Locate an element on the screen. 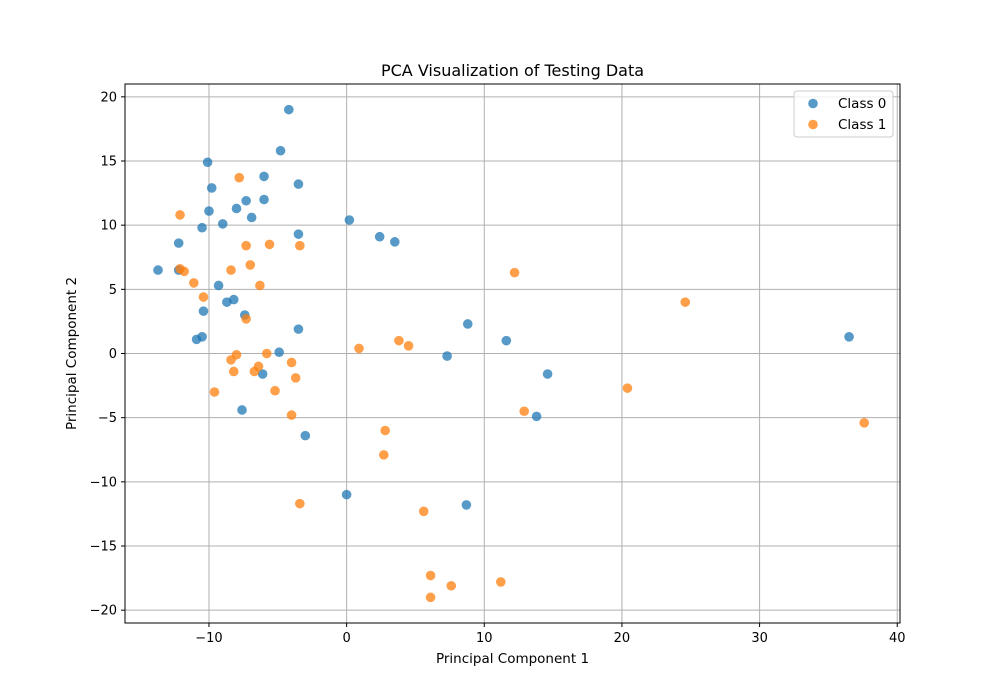 The width and height of the screenshot is (1000, 700). y-tick-label: −5 is located at coordinates (107, 418).